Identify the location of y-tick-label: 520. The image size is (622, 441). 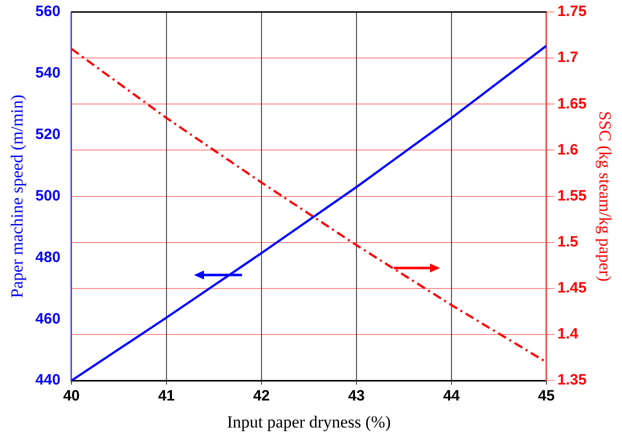
(47, 135).